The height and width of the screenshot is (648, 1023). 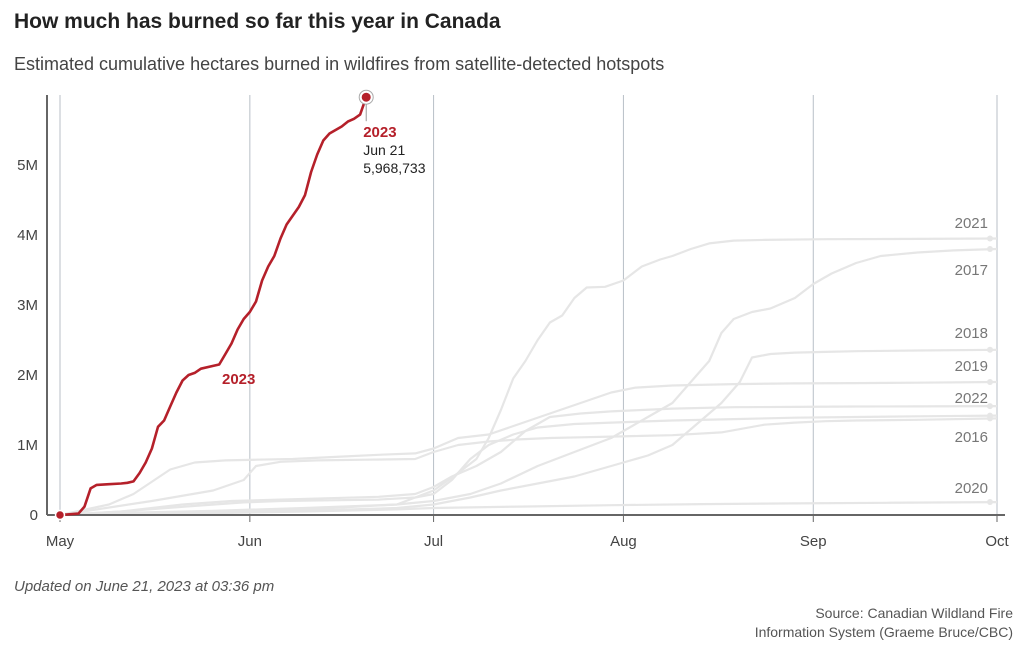 I want to click on series-line-2015, so click(x=528, y=465).